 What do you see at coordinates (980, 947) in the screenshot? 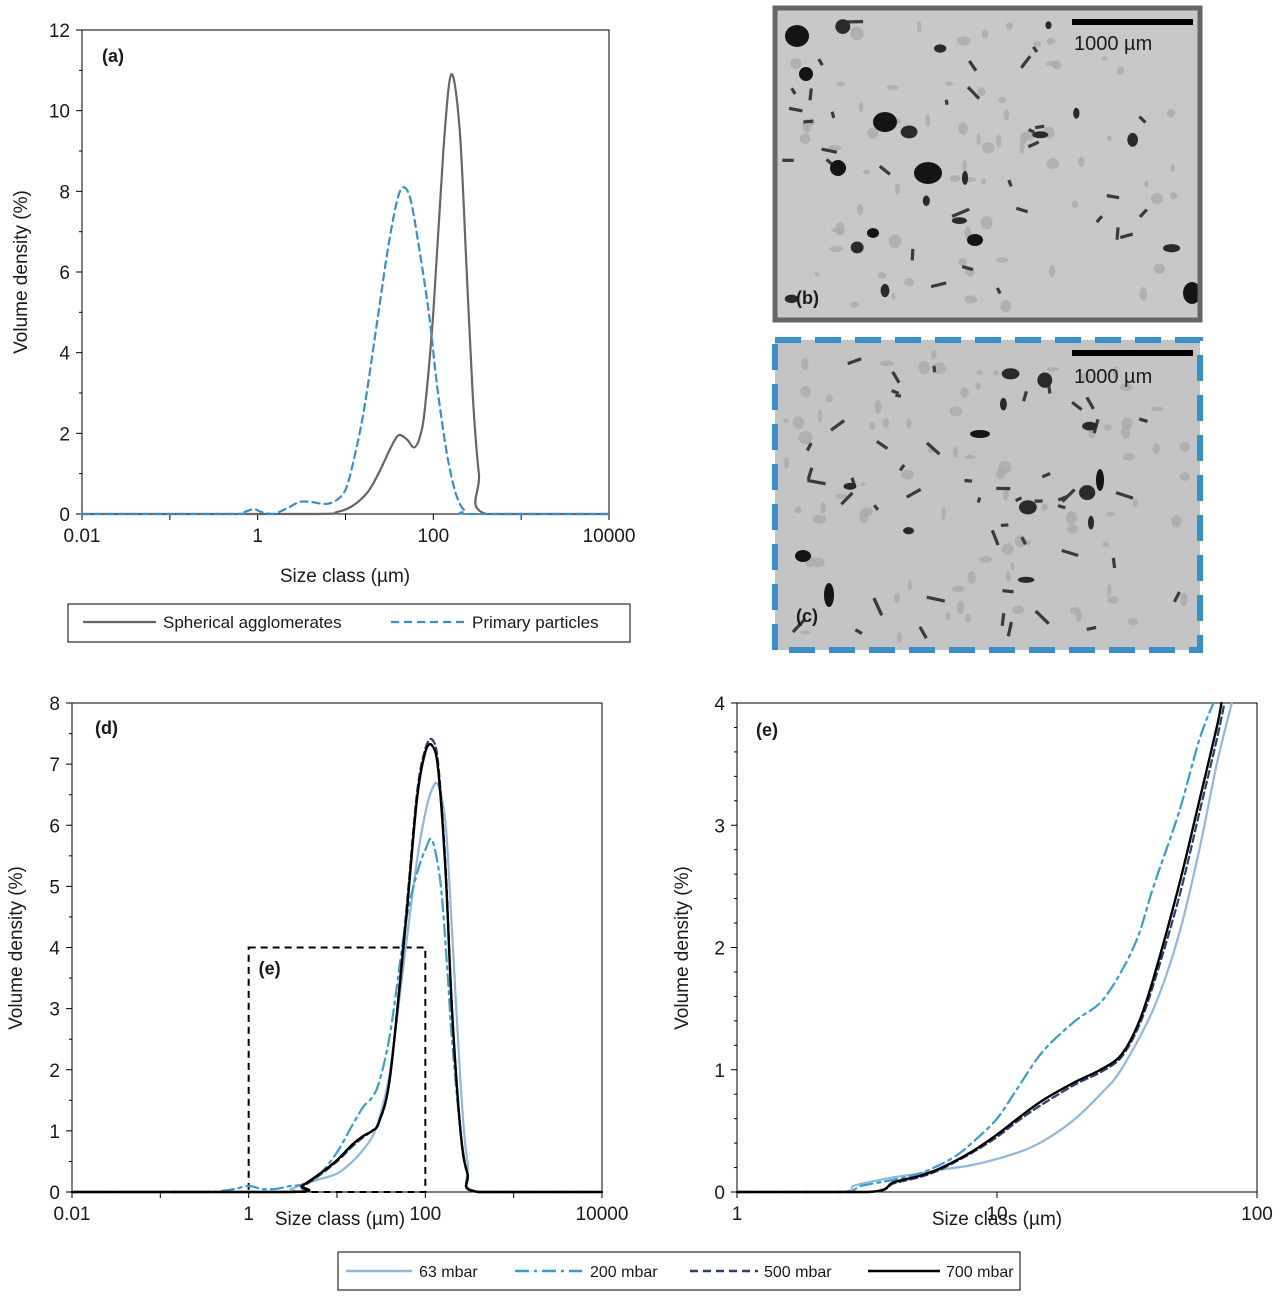
I see `series-line-500-mbar` at bounding box center [980, 947].